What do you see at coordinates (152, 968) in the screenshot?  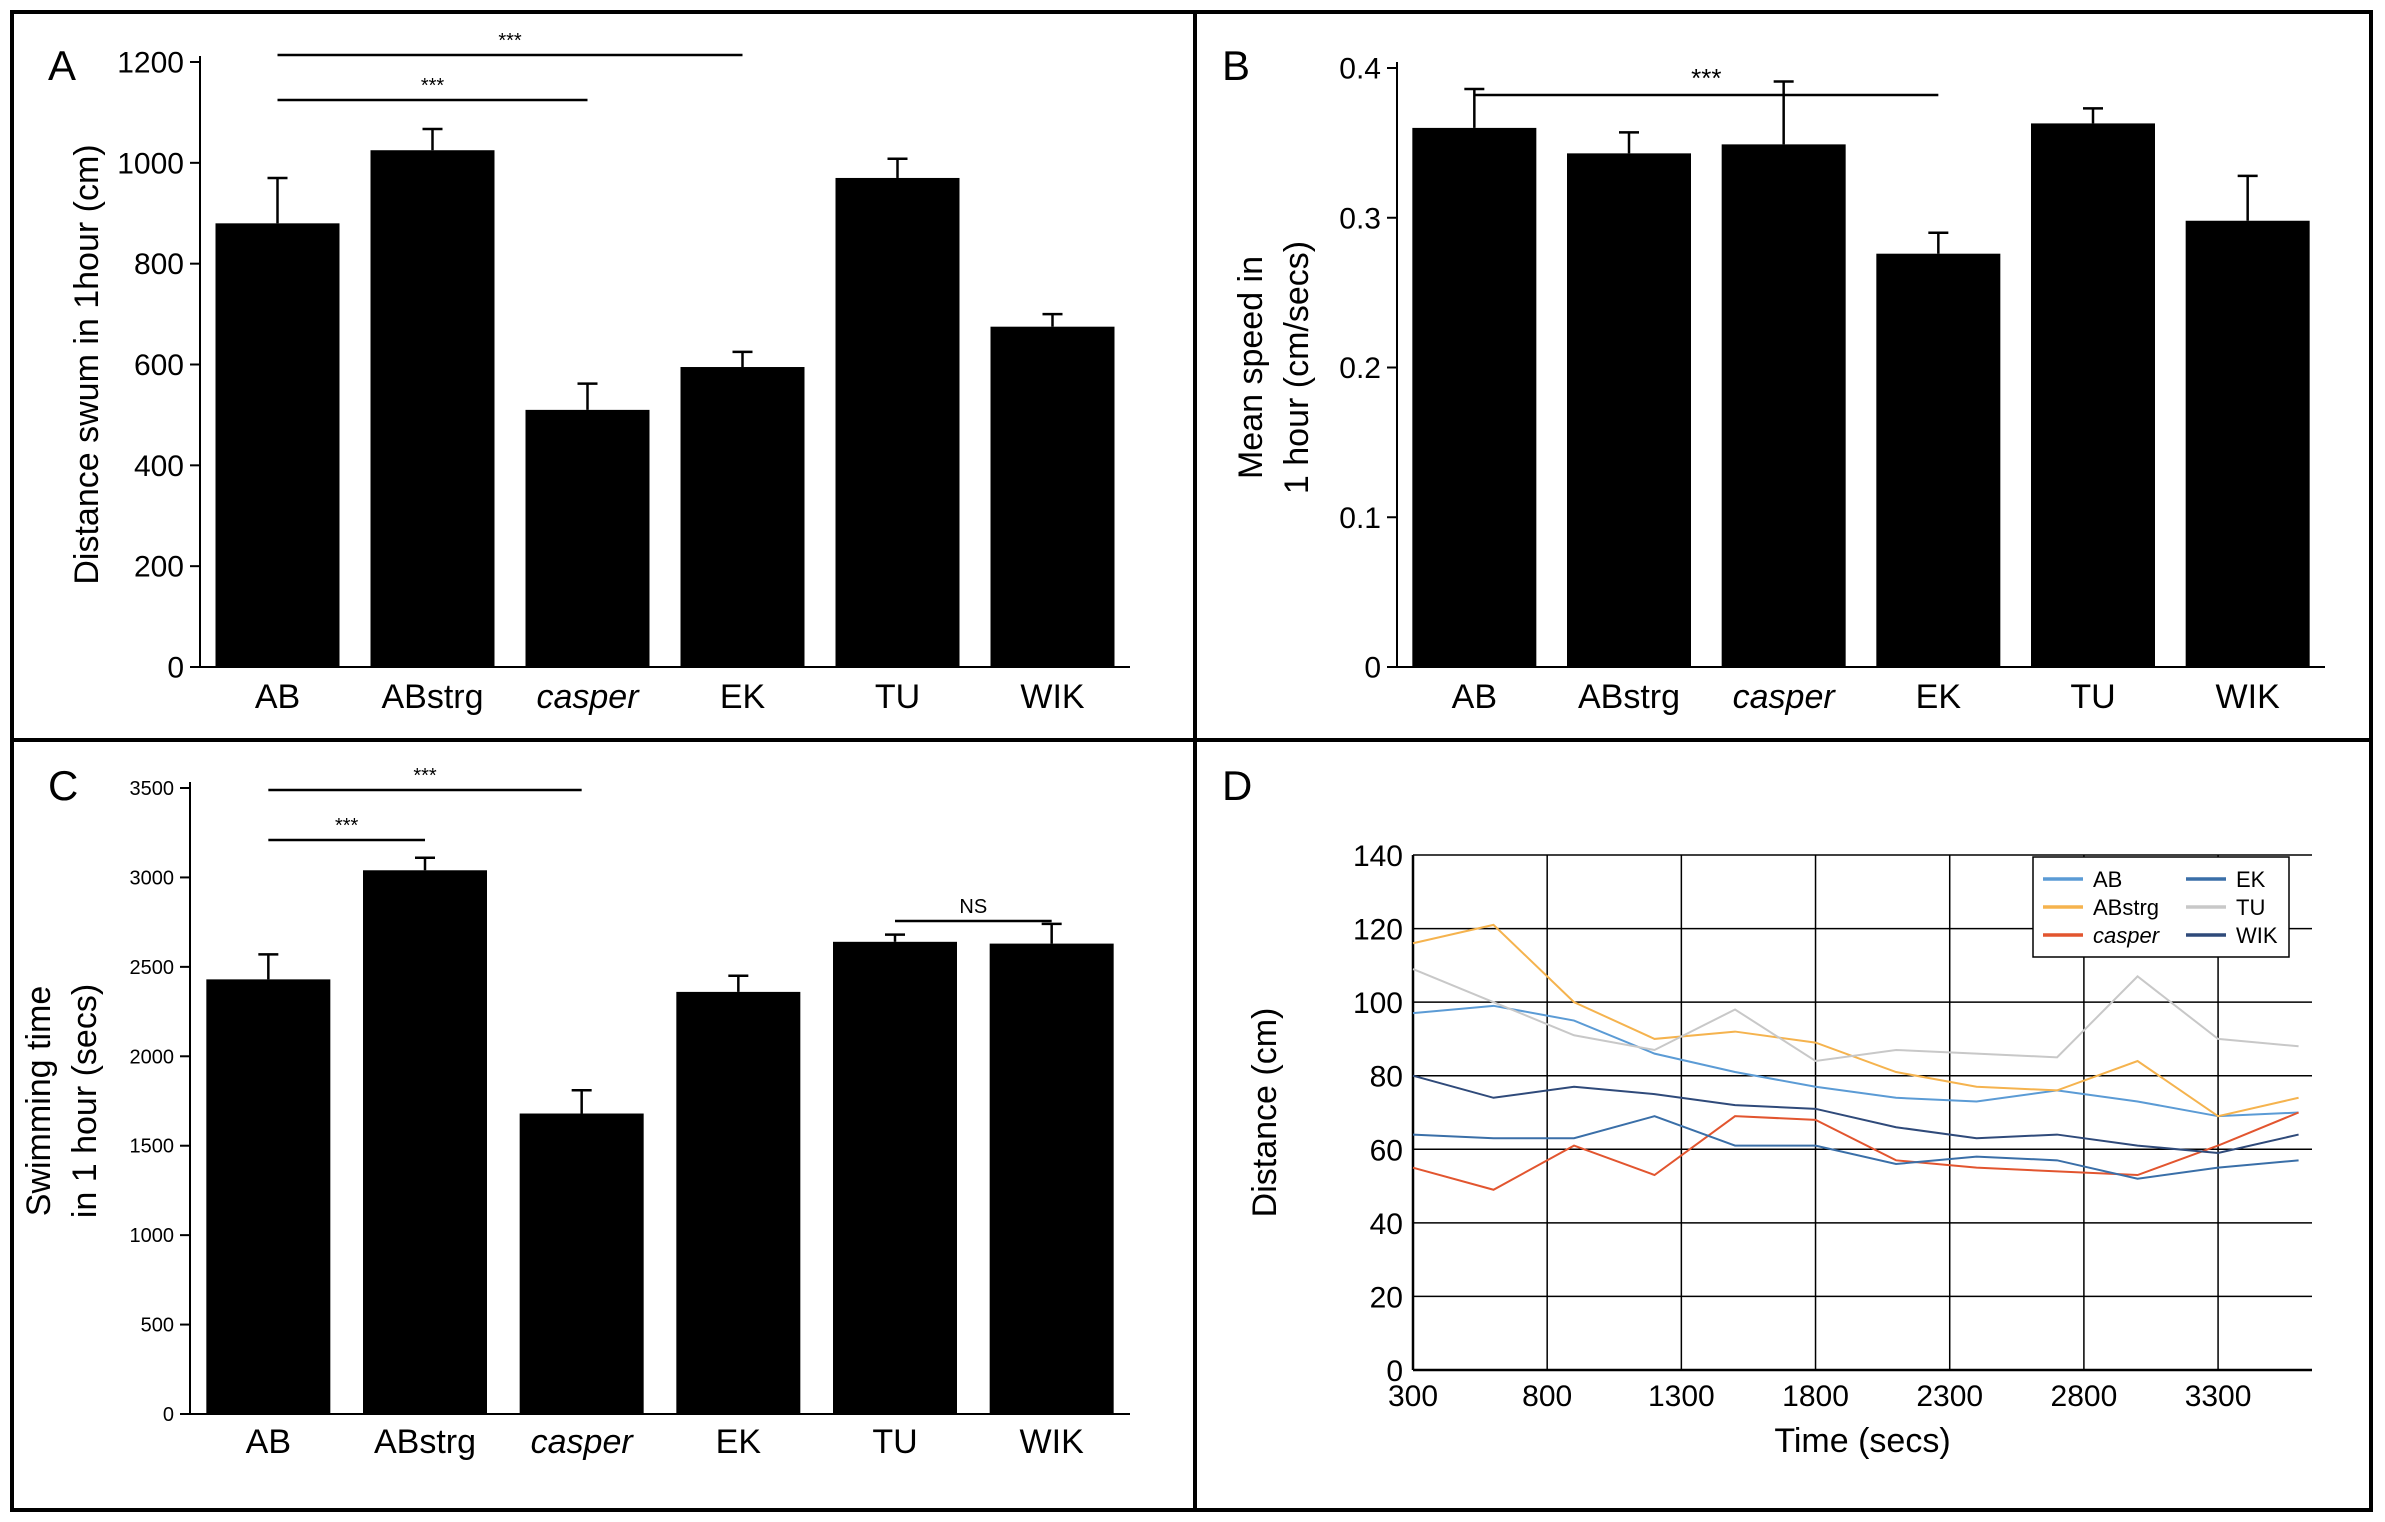 I see `chart-c-y-tick-label: 2500` at bounding box center [152, 968].